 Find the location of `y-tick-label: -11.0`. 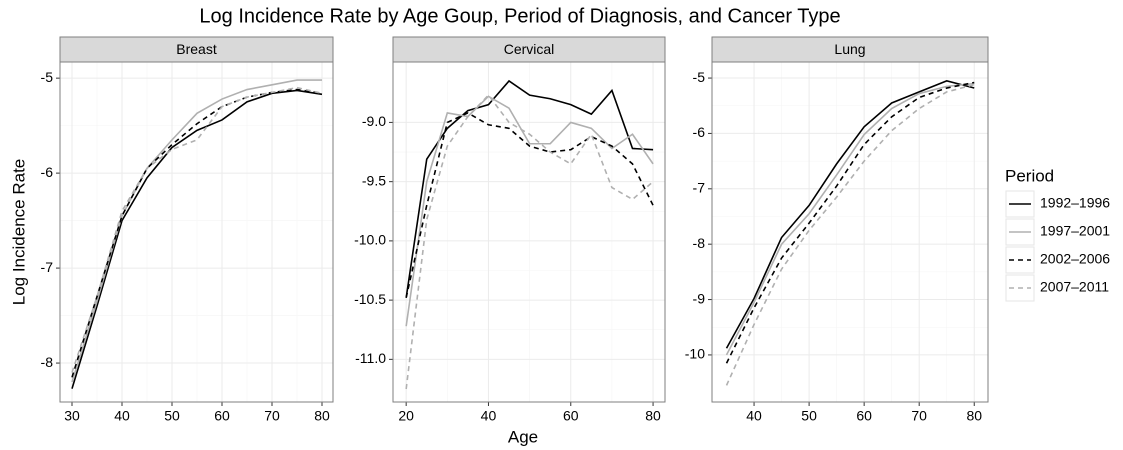

y-tick-label: -11.0 is located at coordinates (370, 358).